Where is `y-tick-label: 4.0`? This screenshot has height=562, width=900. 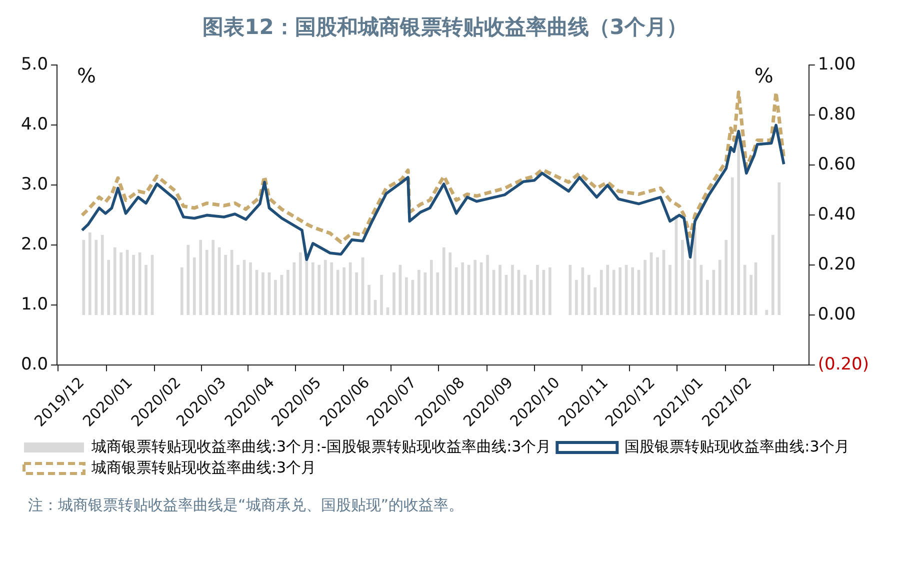
y-tick-label: 4.0 is located at coordinates (34, 124).